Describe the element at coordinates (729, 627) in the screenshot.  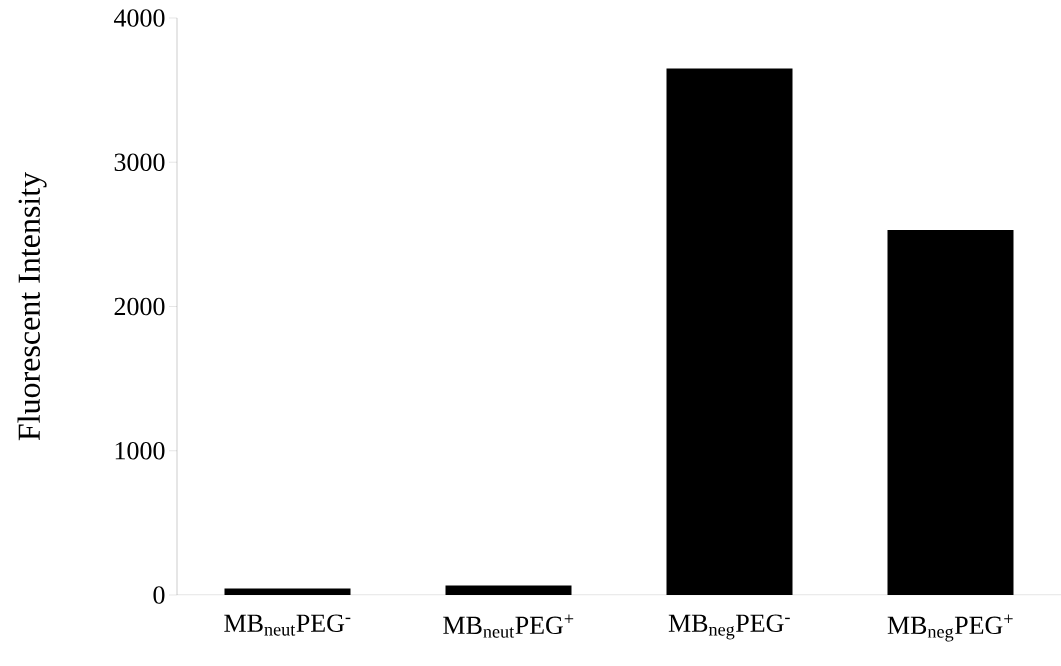
I see `x-tick-label: MB$_{neg}$PEG$^{-}$` at that location.